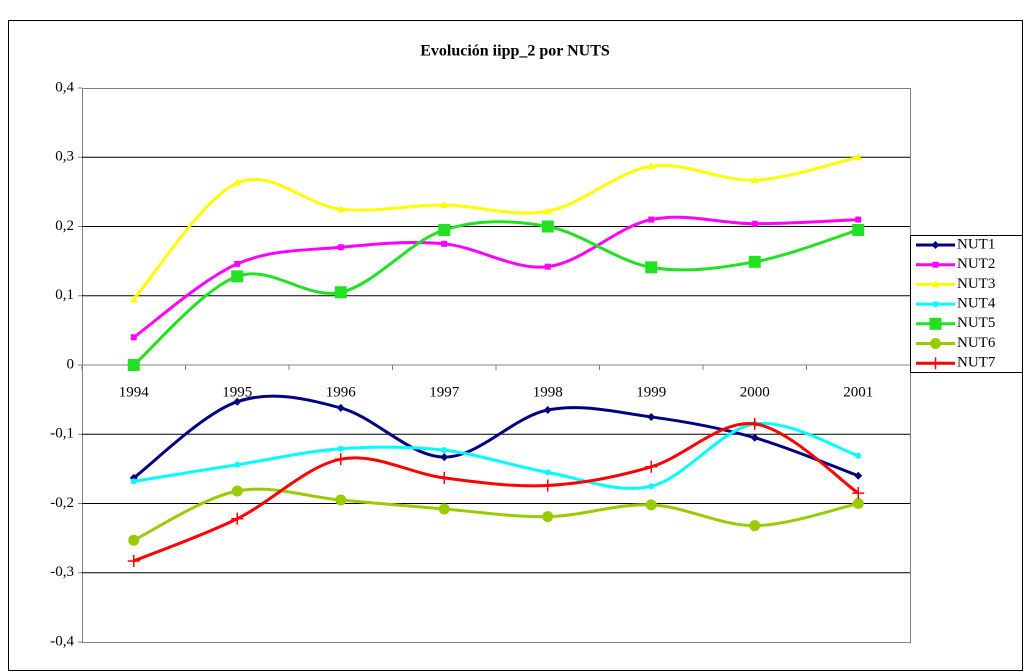 Image resolution: width=1032 pixels, height=672 pixels. What do you see at coordinates (64, 87) in the screenshot?
I see `y-tick-label: 0,4` at bounding box center [64, 87].